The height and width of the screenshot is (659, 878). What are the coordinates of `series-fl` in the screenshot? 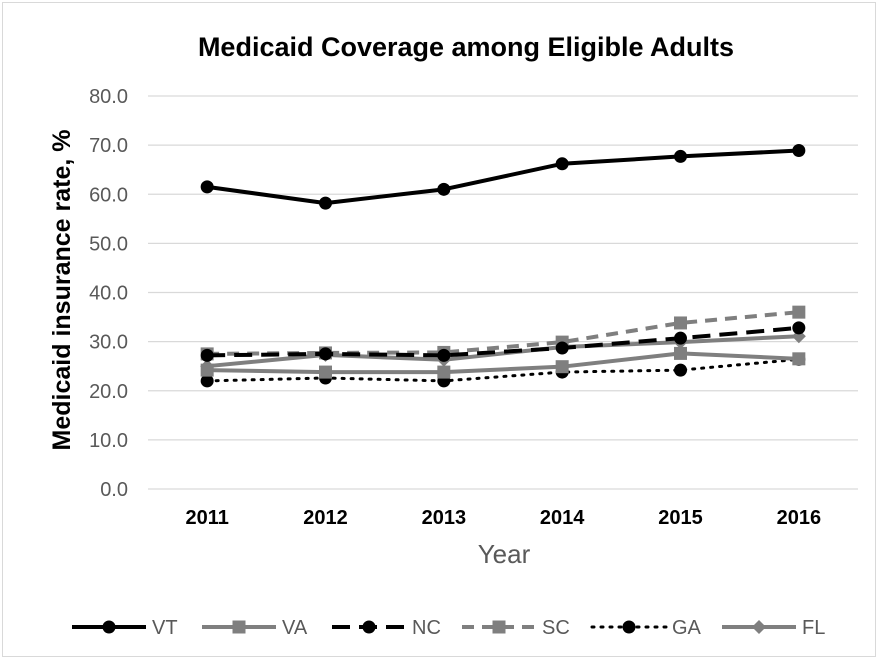 It's located at (503, 351).